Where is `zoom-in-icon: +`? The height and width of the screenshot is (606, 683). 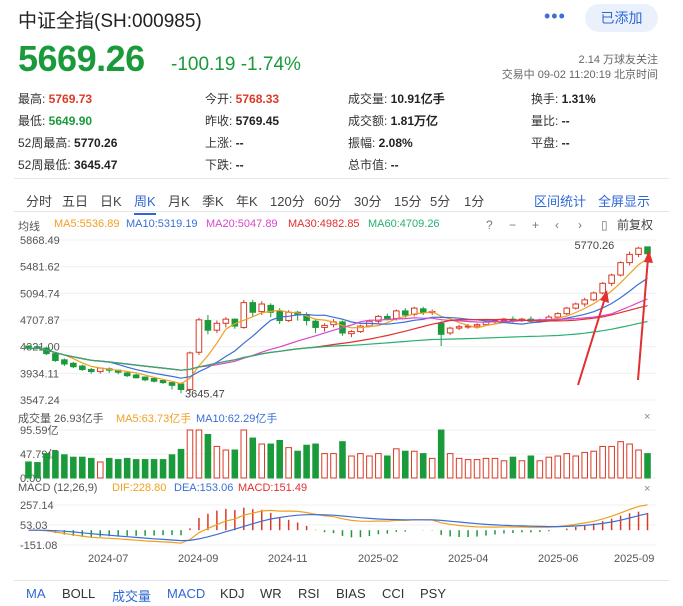
zoom-in-icon: + is located at coordinates (535, 225).